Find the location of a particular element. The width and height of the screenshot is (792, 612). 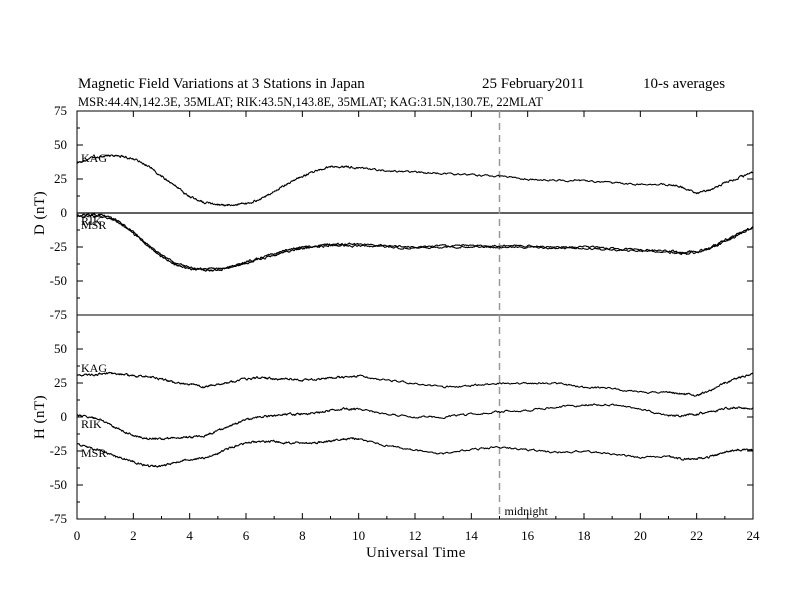

x-tick-label: 16 is located at coordinates (528, 535).